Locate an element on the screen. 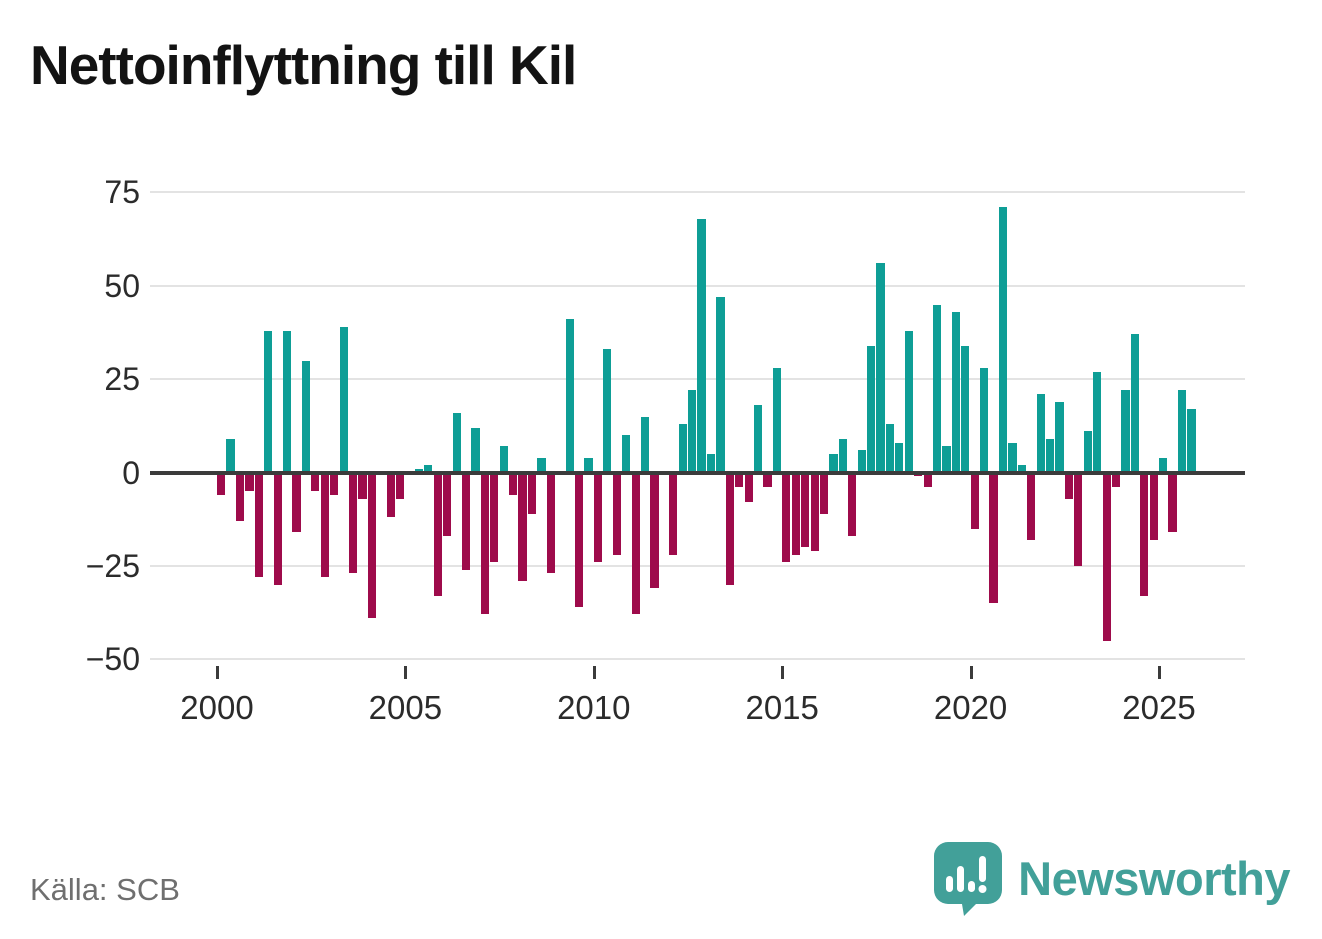 The width and height of the screenshot is (1322, 939). bar-2000-q2 is located at coordinates (230, 455).